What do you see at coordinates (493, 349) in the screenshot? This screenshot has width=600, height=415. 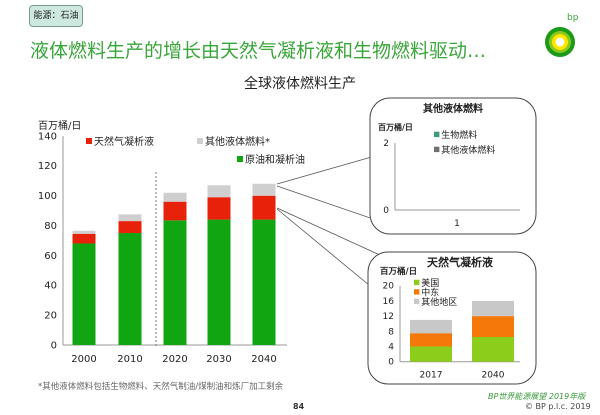 I see `bar-美国-2040` at bounding box center [493, 349].